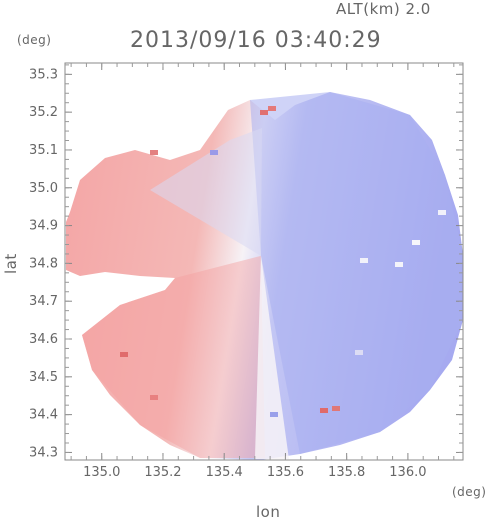  Describe the element at coordinates (43, 452) in the screenshot. I see `y-tick-label: 34.3` at that location.